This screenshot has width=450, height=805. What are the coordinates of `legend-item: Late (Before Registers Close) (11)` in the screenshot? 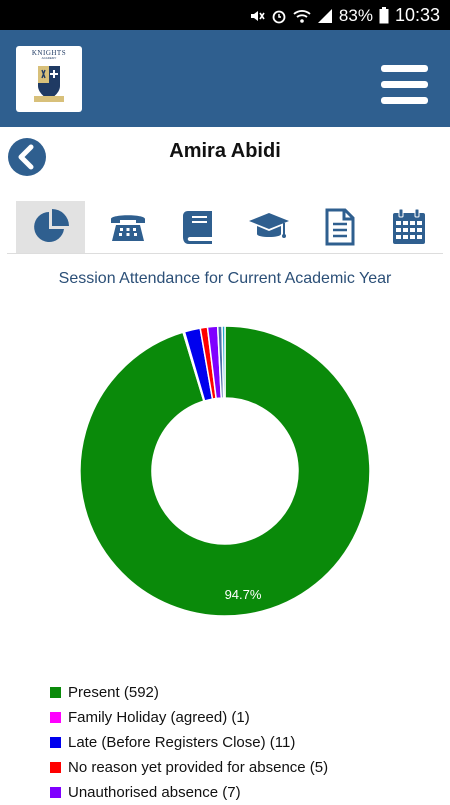 It's located at (250, 742).